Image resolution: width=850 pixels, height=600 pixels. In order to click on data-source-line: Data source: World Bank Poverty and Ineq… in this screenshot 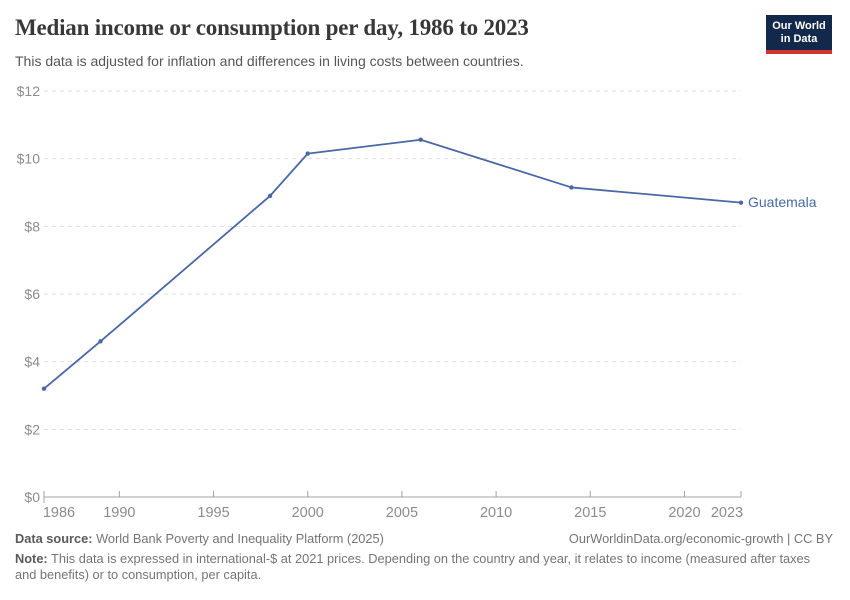, I will do `click(199, 538)`.